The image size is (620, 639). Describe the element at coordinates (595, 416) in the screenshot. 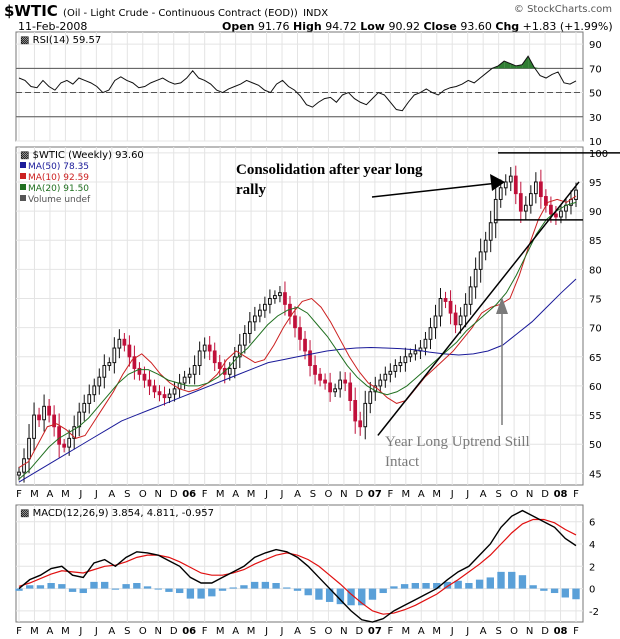

I see `price-y-tick-label: 55` at that location.